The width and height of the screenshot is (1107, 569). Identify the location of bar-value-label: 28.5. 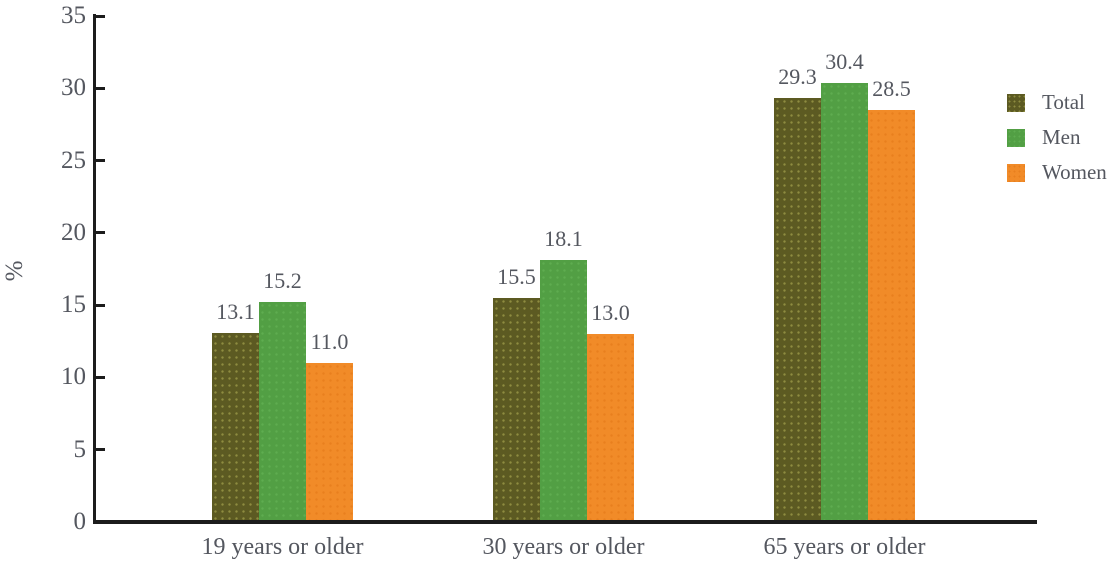
(891, 88).